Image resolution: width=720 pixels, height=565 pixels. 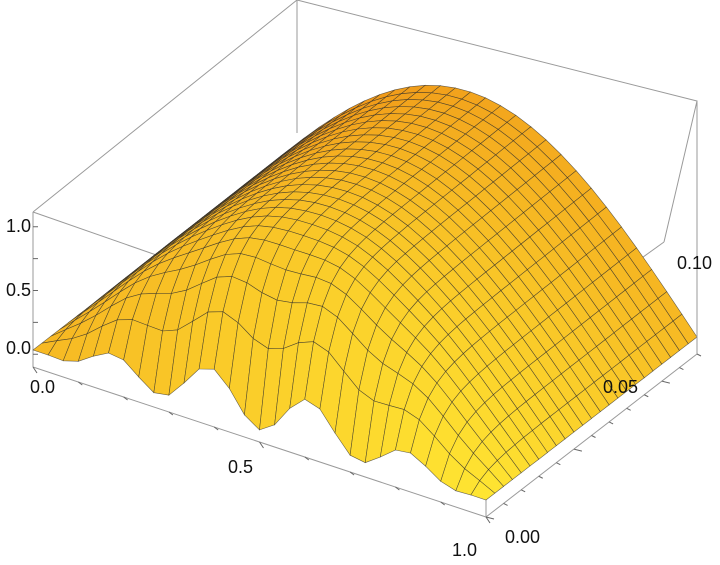 I want to click on y-tick-label: 0.00, so click(x=522, y=537).